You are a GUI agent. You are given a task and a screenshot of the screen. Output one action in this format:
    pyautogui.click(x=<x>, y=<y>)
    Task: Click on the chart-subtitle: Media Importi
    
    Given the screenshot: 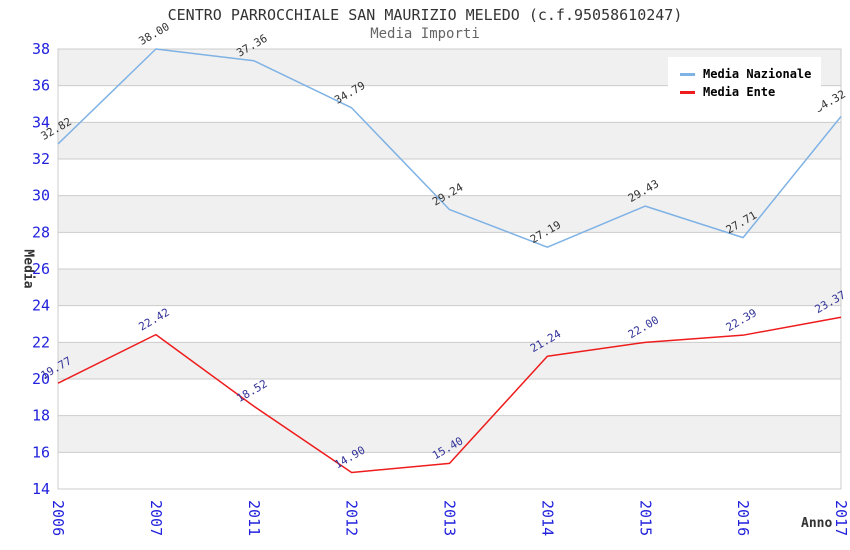 What is the action you would take?
    pyautogui.click(x=425, y=34)
    